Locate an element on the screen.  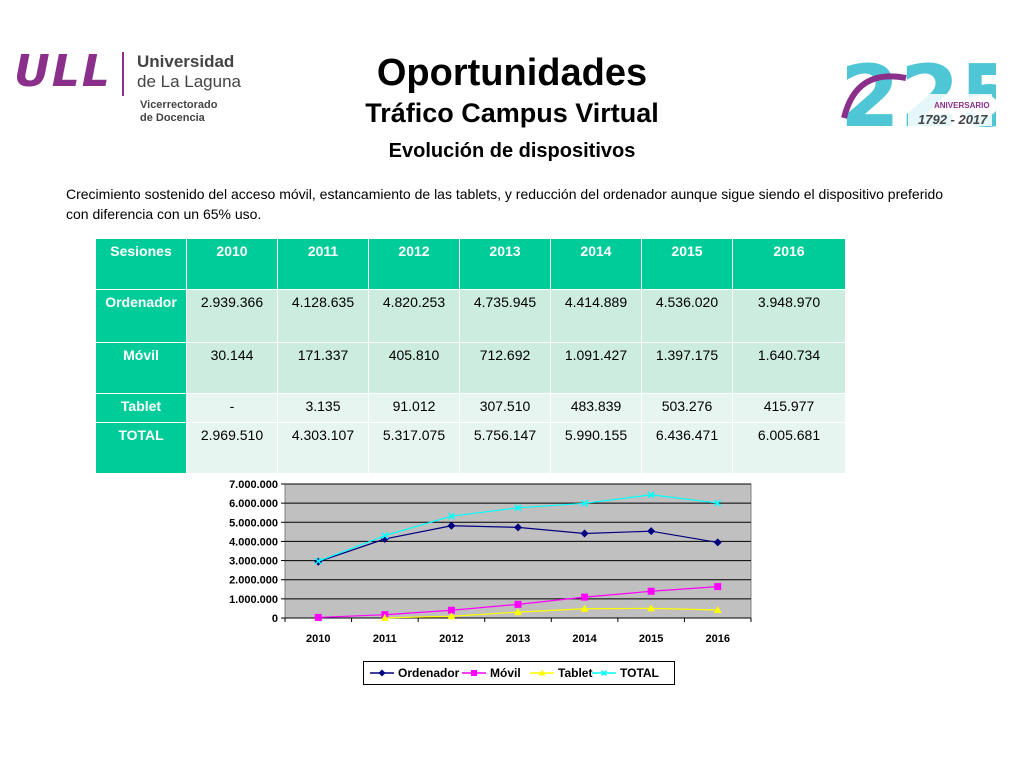
row-label: Tablet is located at coordinates (141, 408).